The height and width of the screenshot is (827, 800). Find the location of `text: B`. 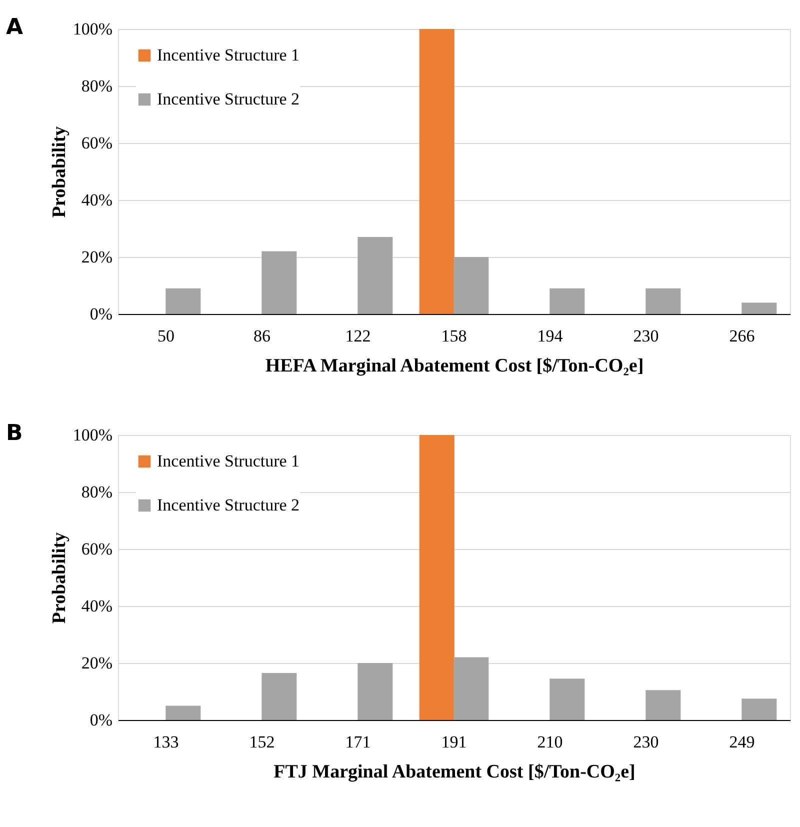

text: B is located at coordinates (14, 433).